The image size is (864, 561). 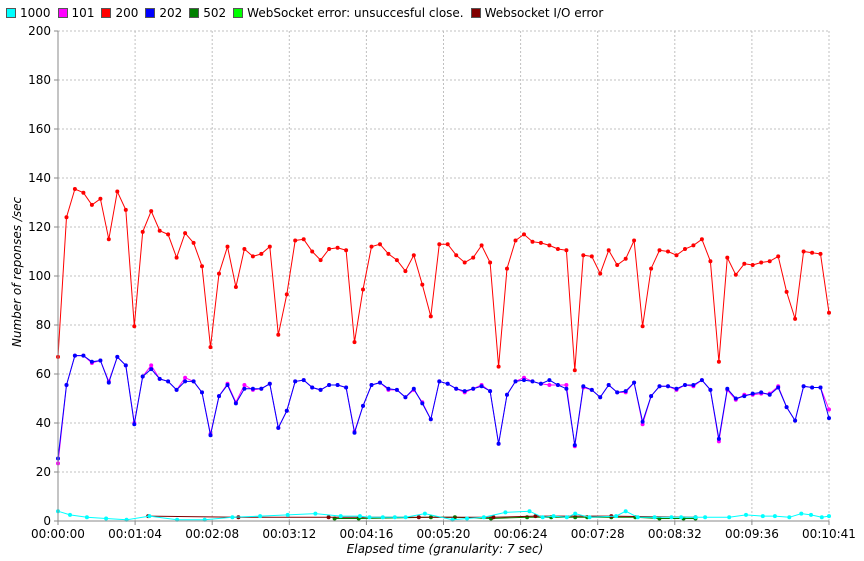 I want to click on legend-swatch, so click(x=106, y=13).